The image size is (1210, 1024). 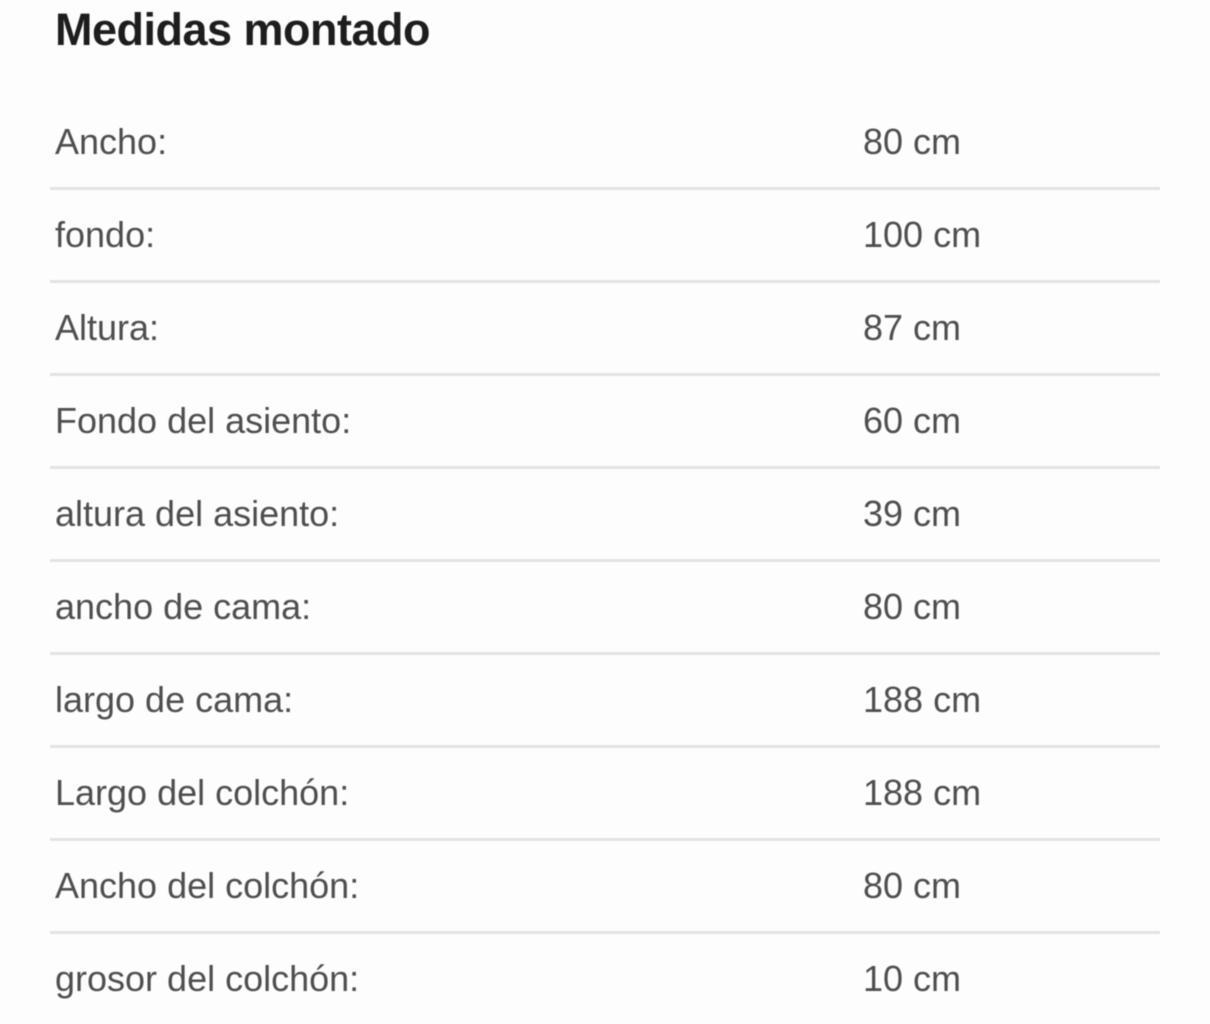 I want to click on measurement-label: altura del asiento:, so click(x=197, y=513).